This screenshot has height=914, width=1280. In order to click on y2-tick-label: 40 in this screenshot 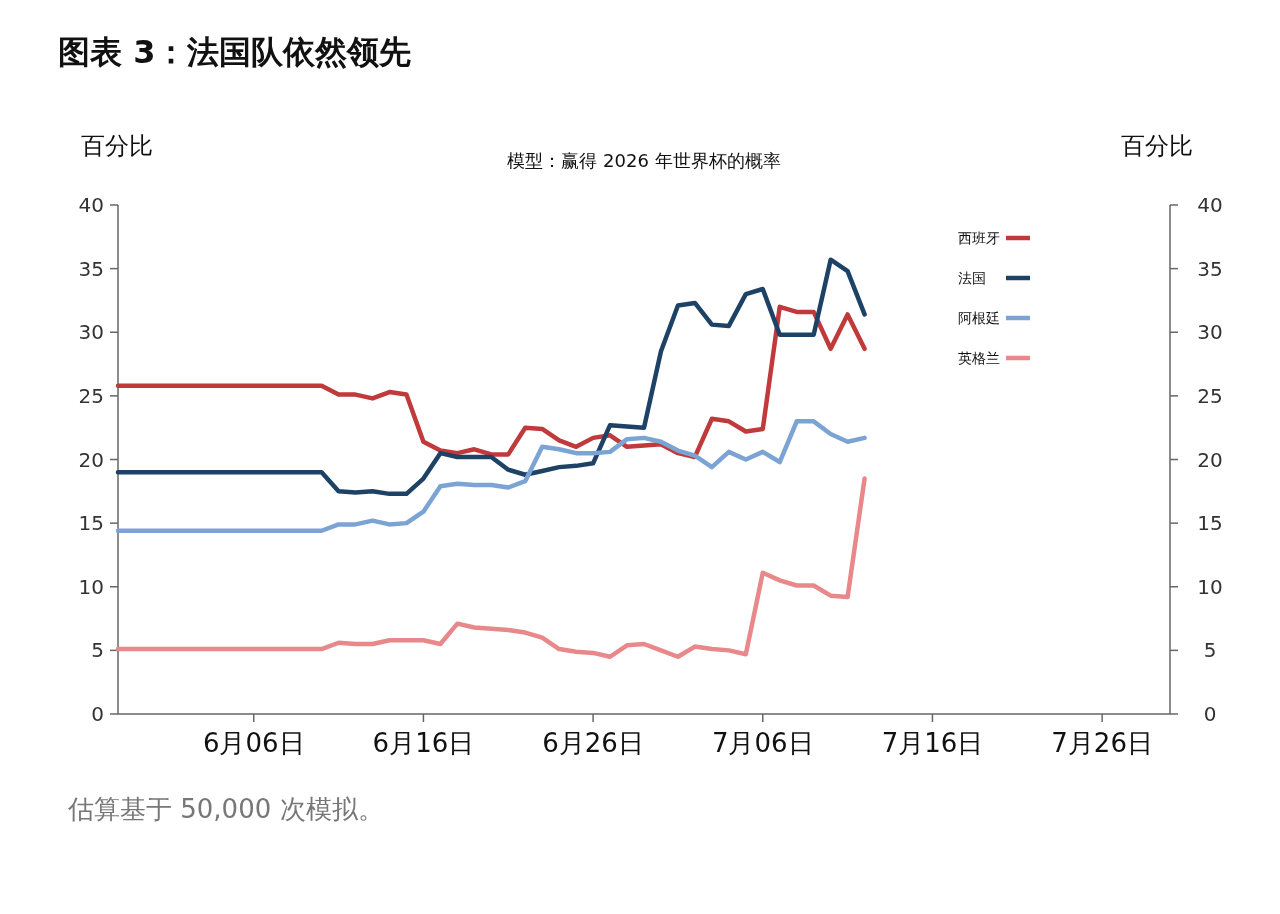, I will do `click(1210, 205)`.